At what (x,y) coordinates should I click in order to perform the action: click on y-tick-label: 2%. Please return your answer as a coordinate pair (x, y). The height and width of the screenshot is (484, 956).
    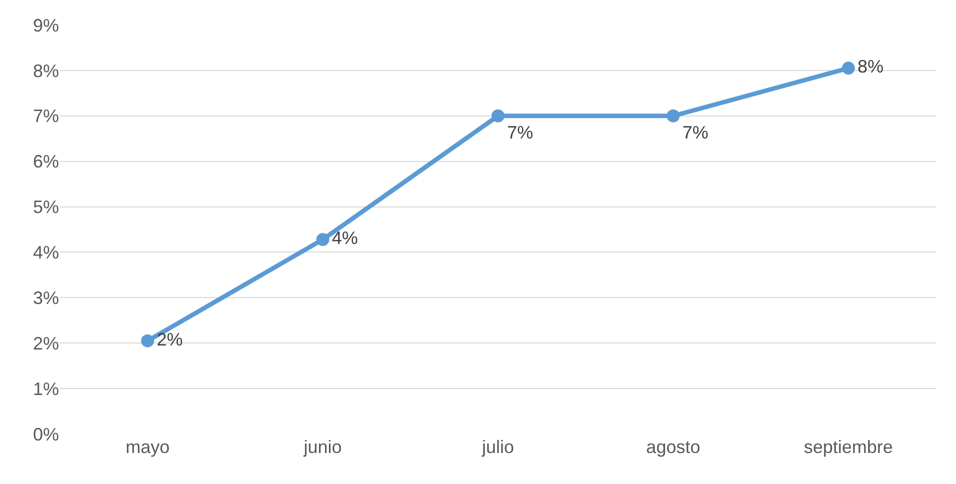
    Looking at the image, I should click on (45, 343).